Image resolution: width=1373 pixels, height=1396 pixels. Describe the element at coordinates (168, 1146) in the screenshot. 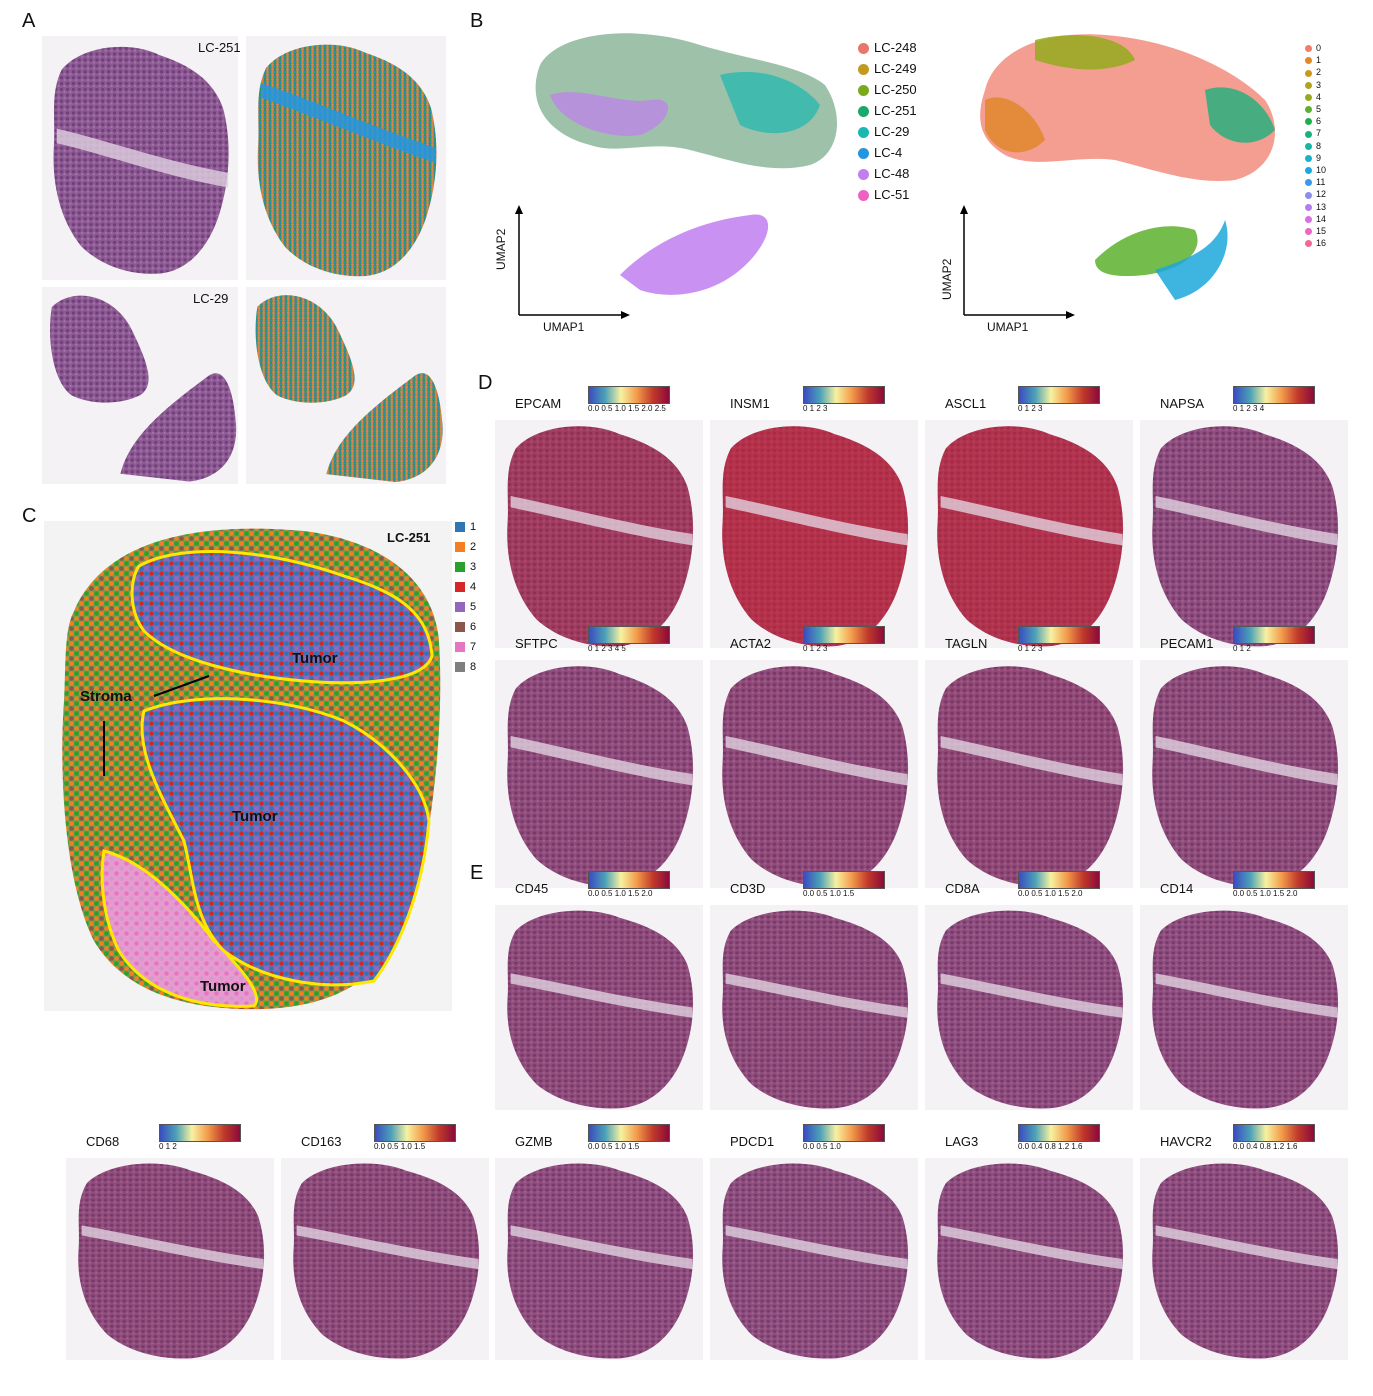

I see `colorbar-ticks-cd68: 0 1 2` at that location.